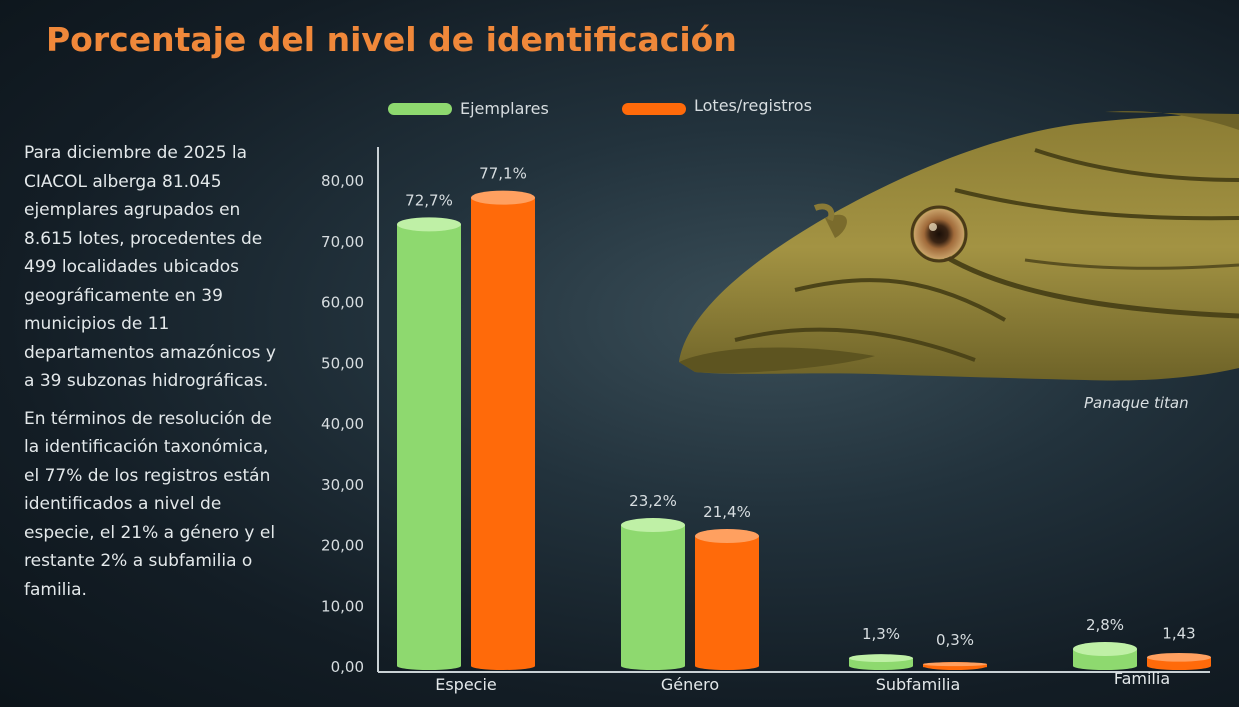 The image size is (1239, 707). What do you see at coordinates (342, 181) in the screenshot?
I see `y-tick-label: 80,00` at bounding box center [342, 181].